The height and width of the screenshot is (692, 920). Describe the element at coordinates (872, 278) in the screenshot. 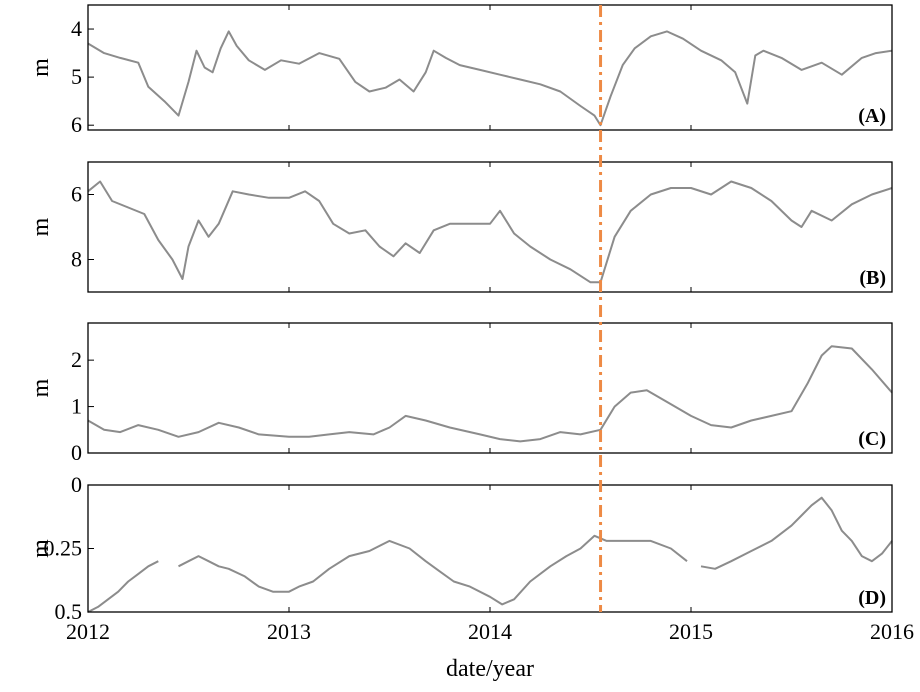

I see `panel-b-label: (B)` at that location.